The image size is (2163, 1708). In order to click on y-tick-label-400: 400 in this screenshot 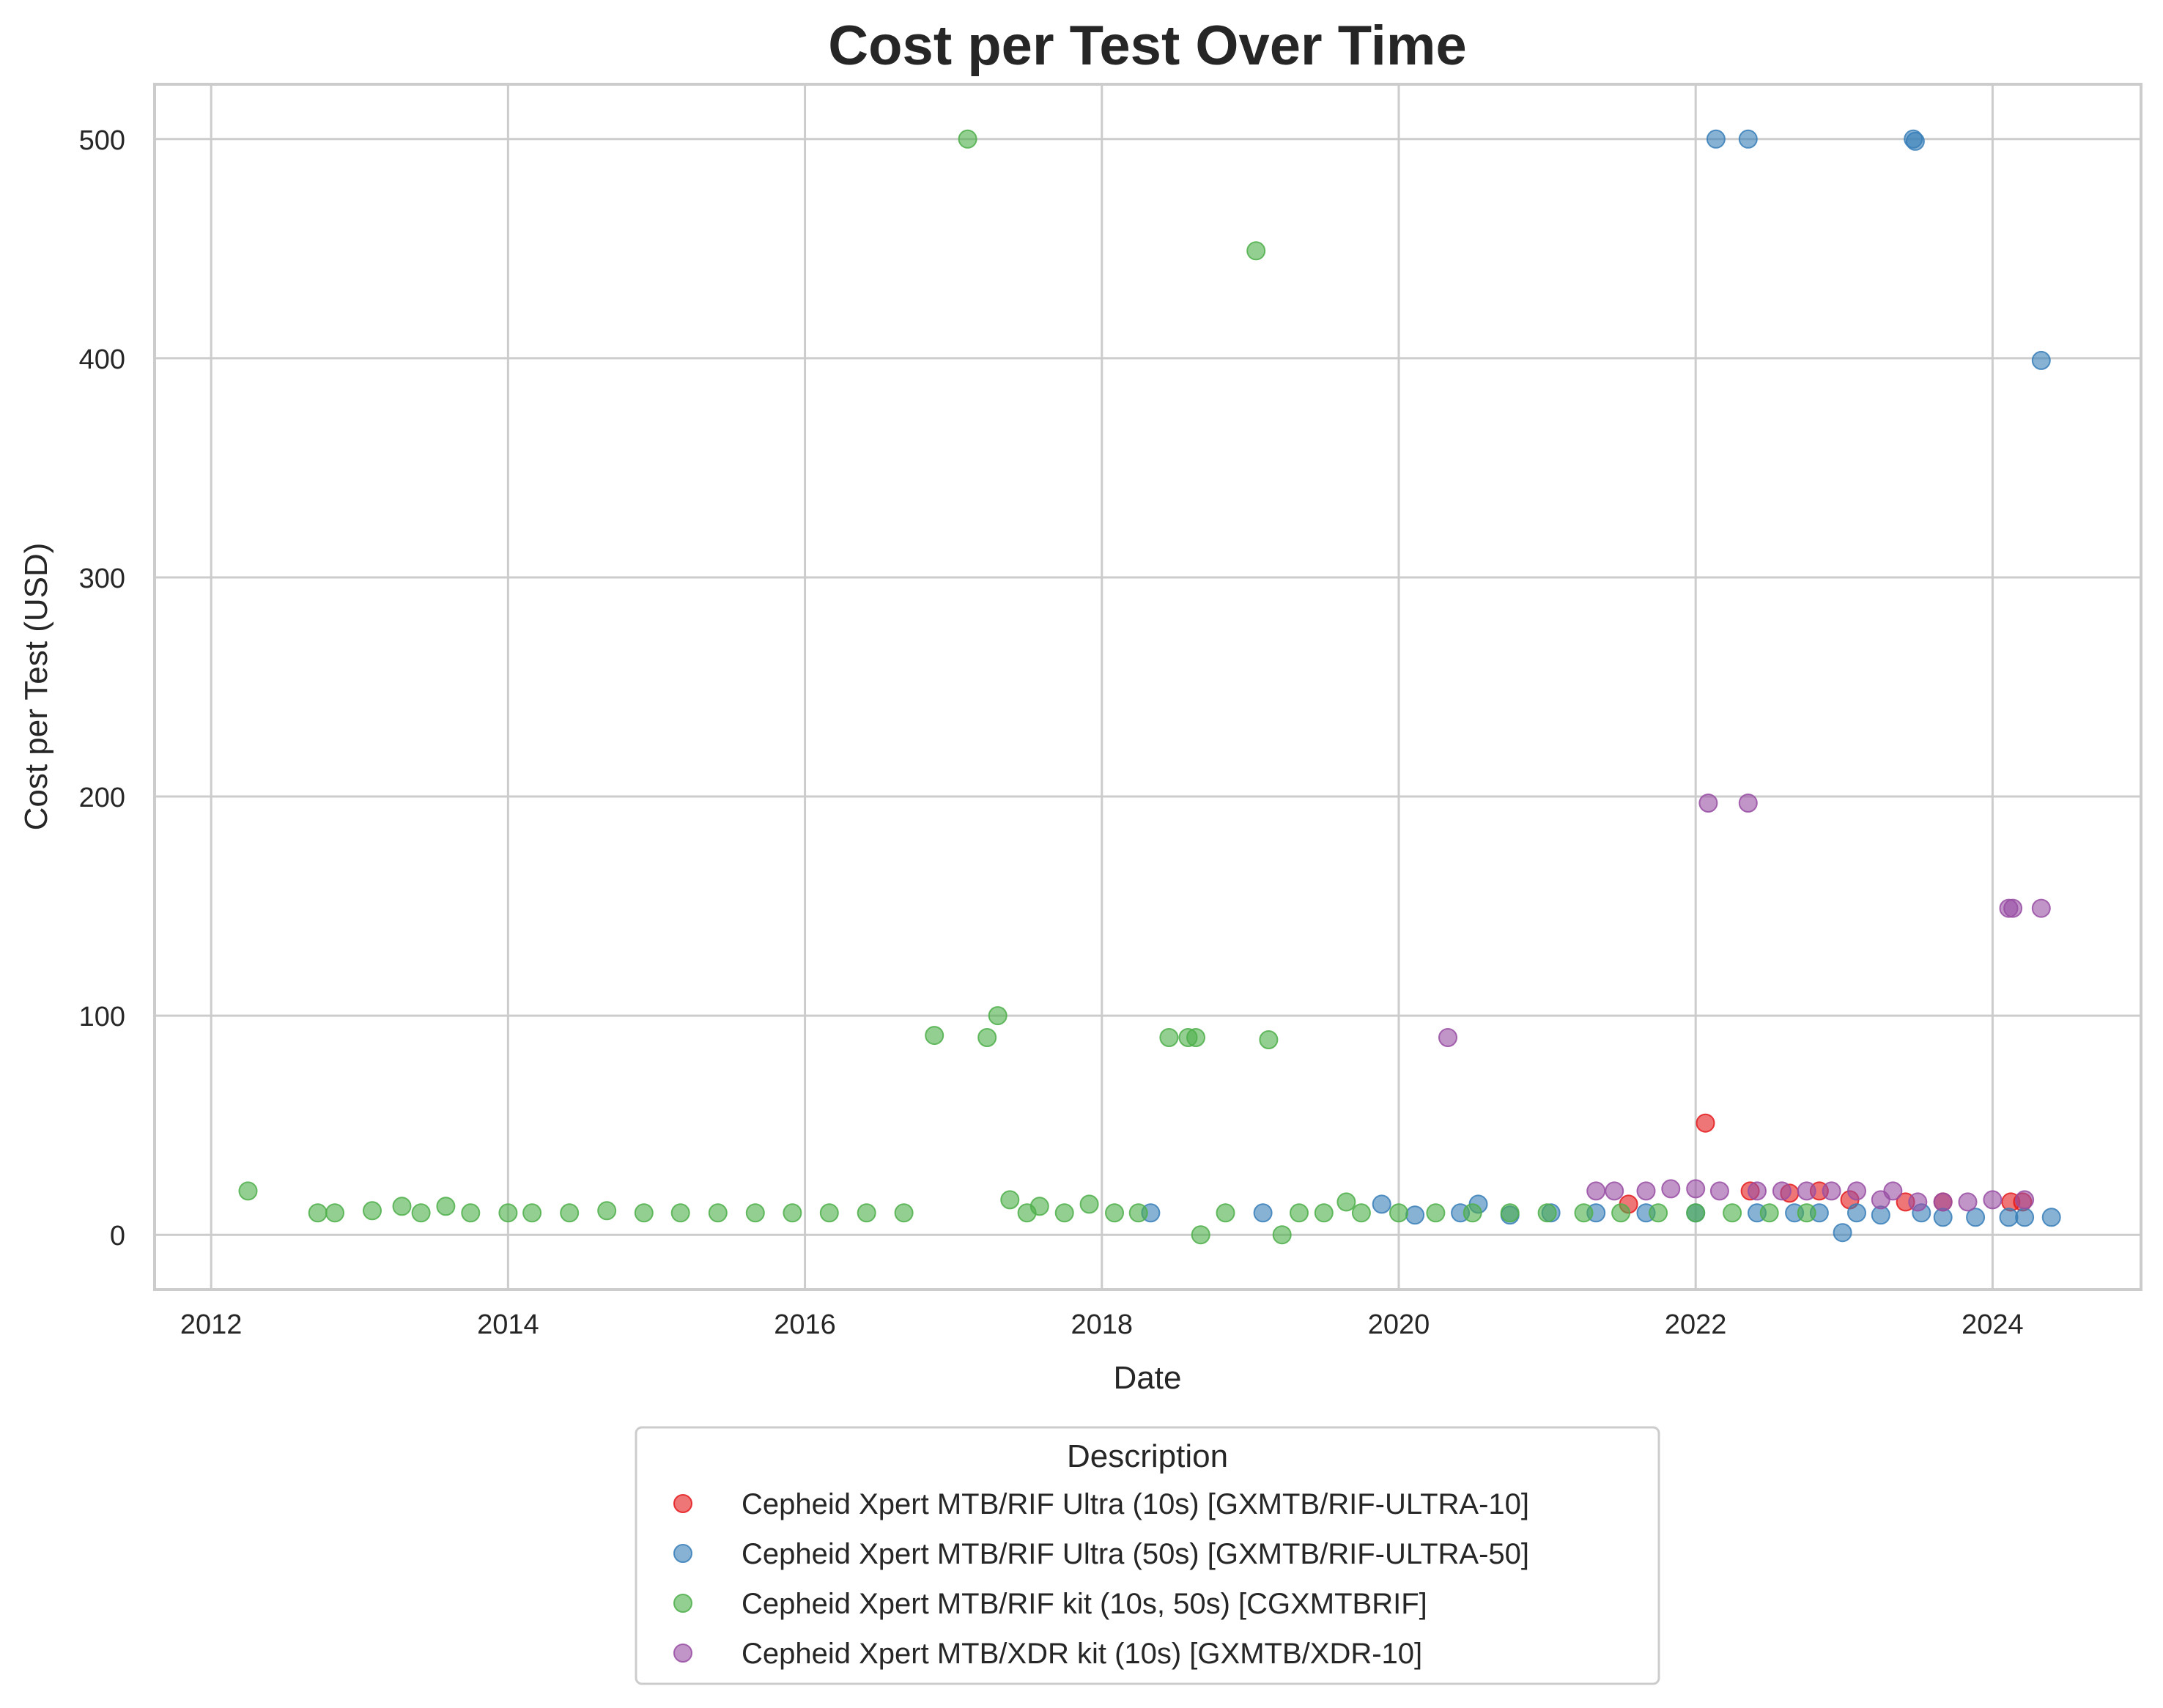, I will do `click(102, 359)`.